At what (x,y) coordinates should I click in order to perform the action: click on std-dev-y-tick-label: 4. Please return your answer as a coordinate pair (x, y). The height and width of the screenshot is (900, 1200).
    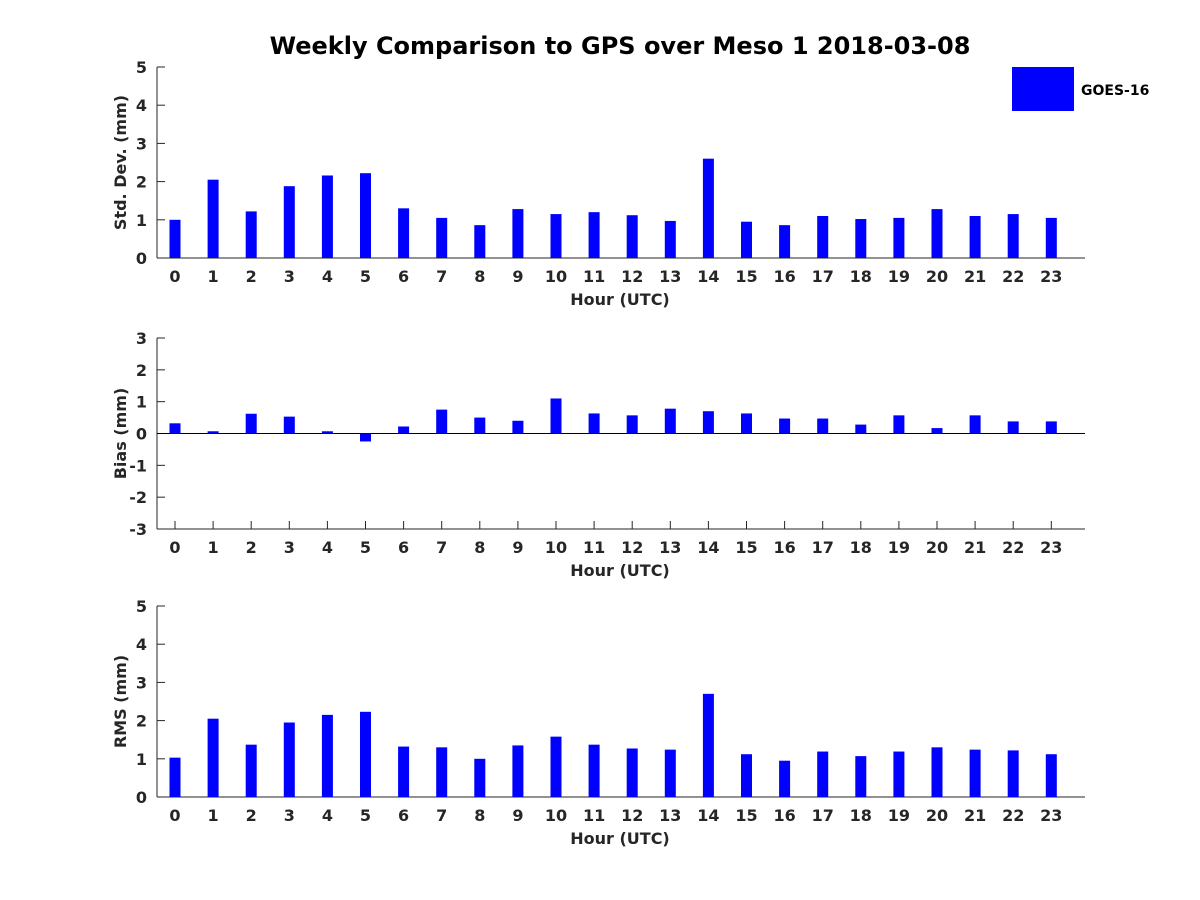
    Looking at the image, I should click on (141, 105).